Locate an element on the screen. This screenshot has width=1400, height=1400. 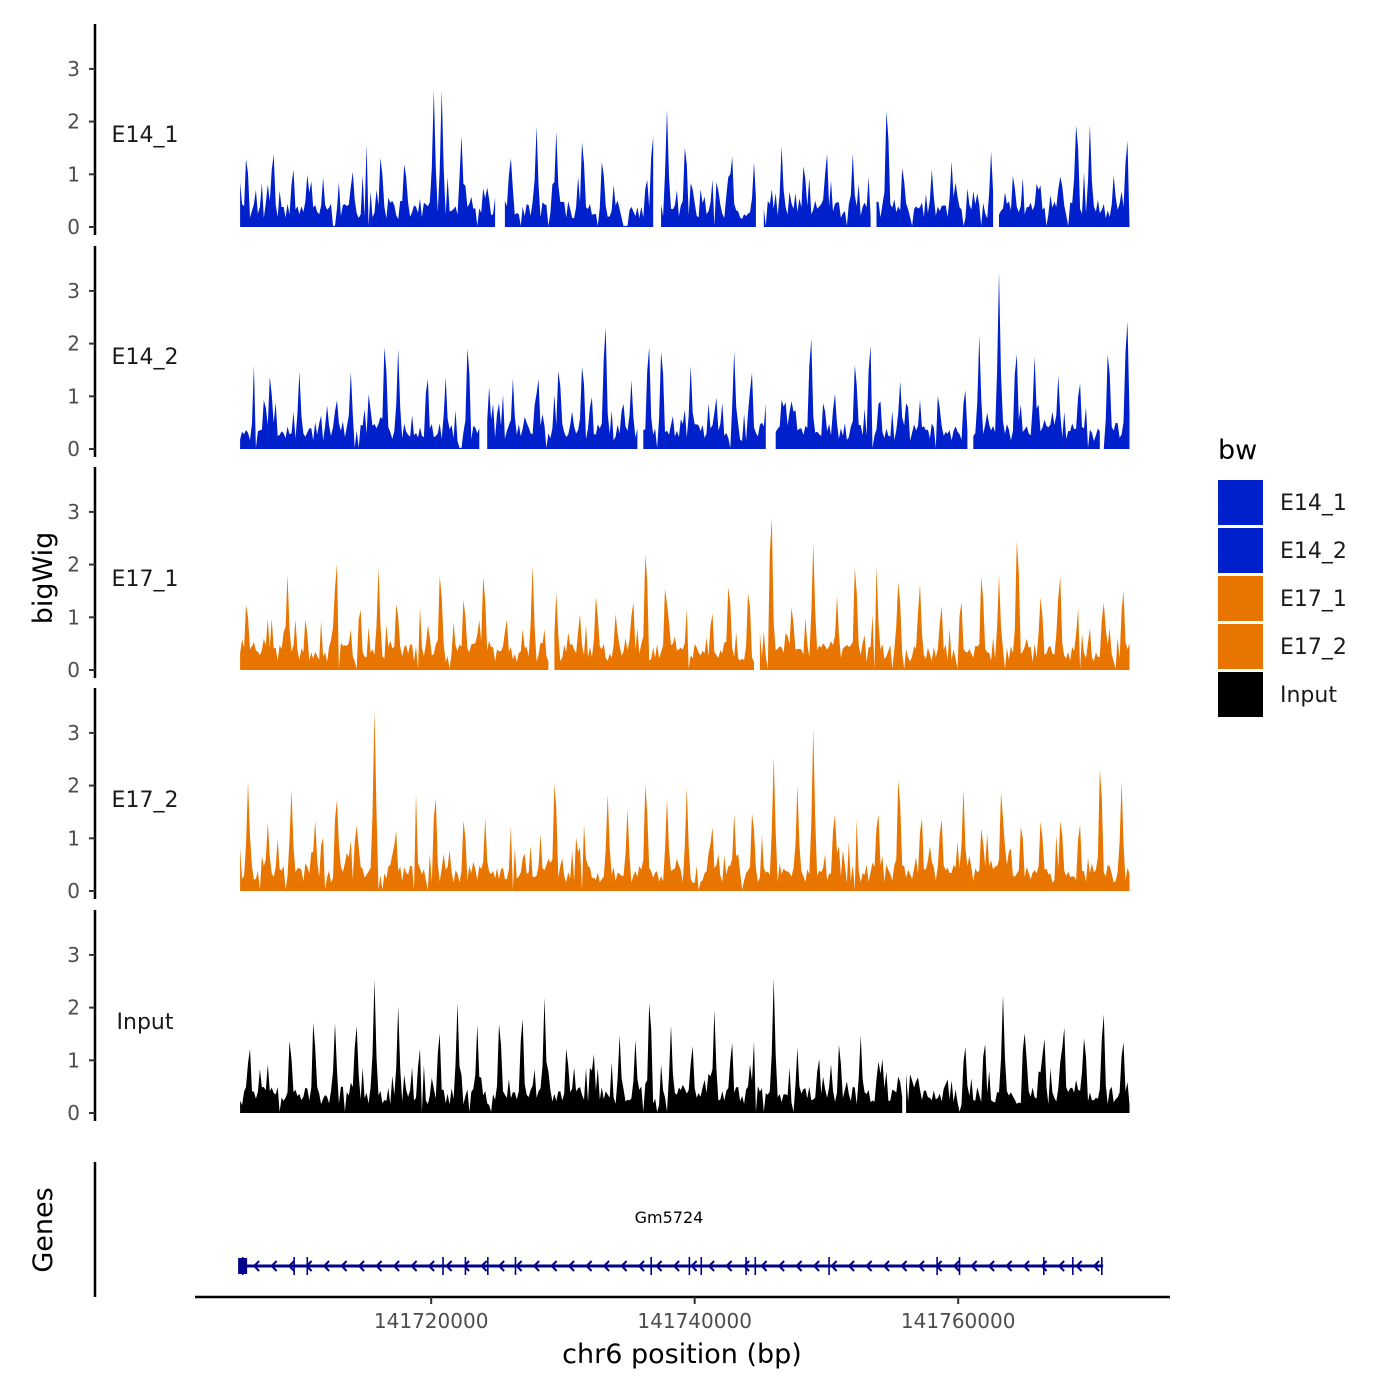
legend: bw E14_1 E14_2 E17_1 E17_2 Input is located at coordinates (1282, 576).